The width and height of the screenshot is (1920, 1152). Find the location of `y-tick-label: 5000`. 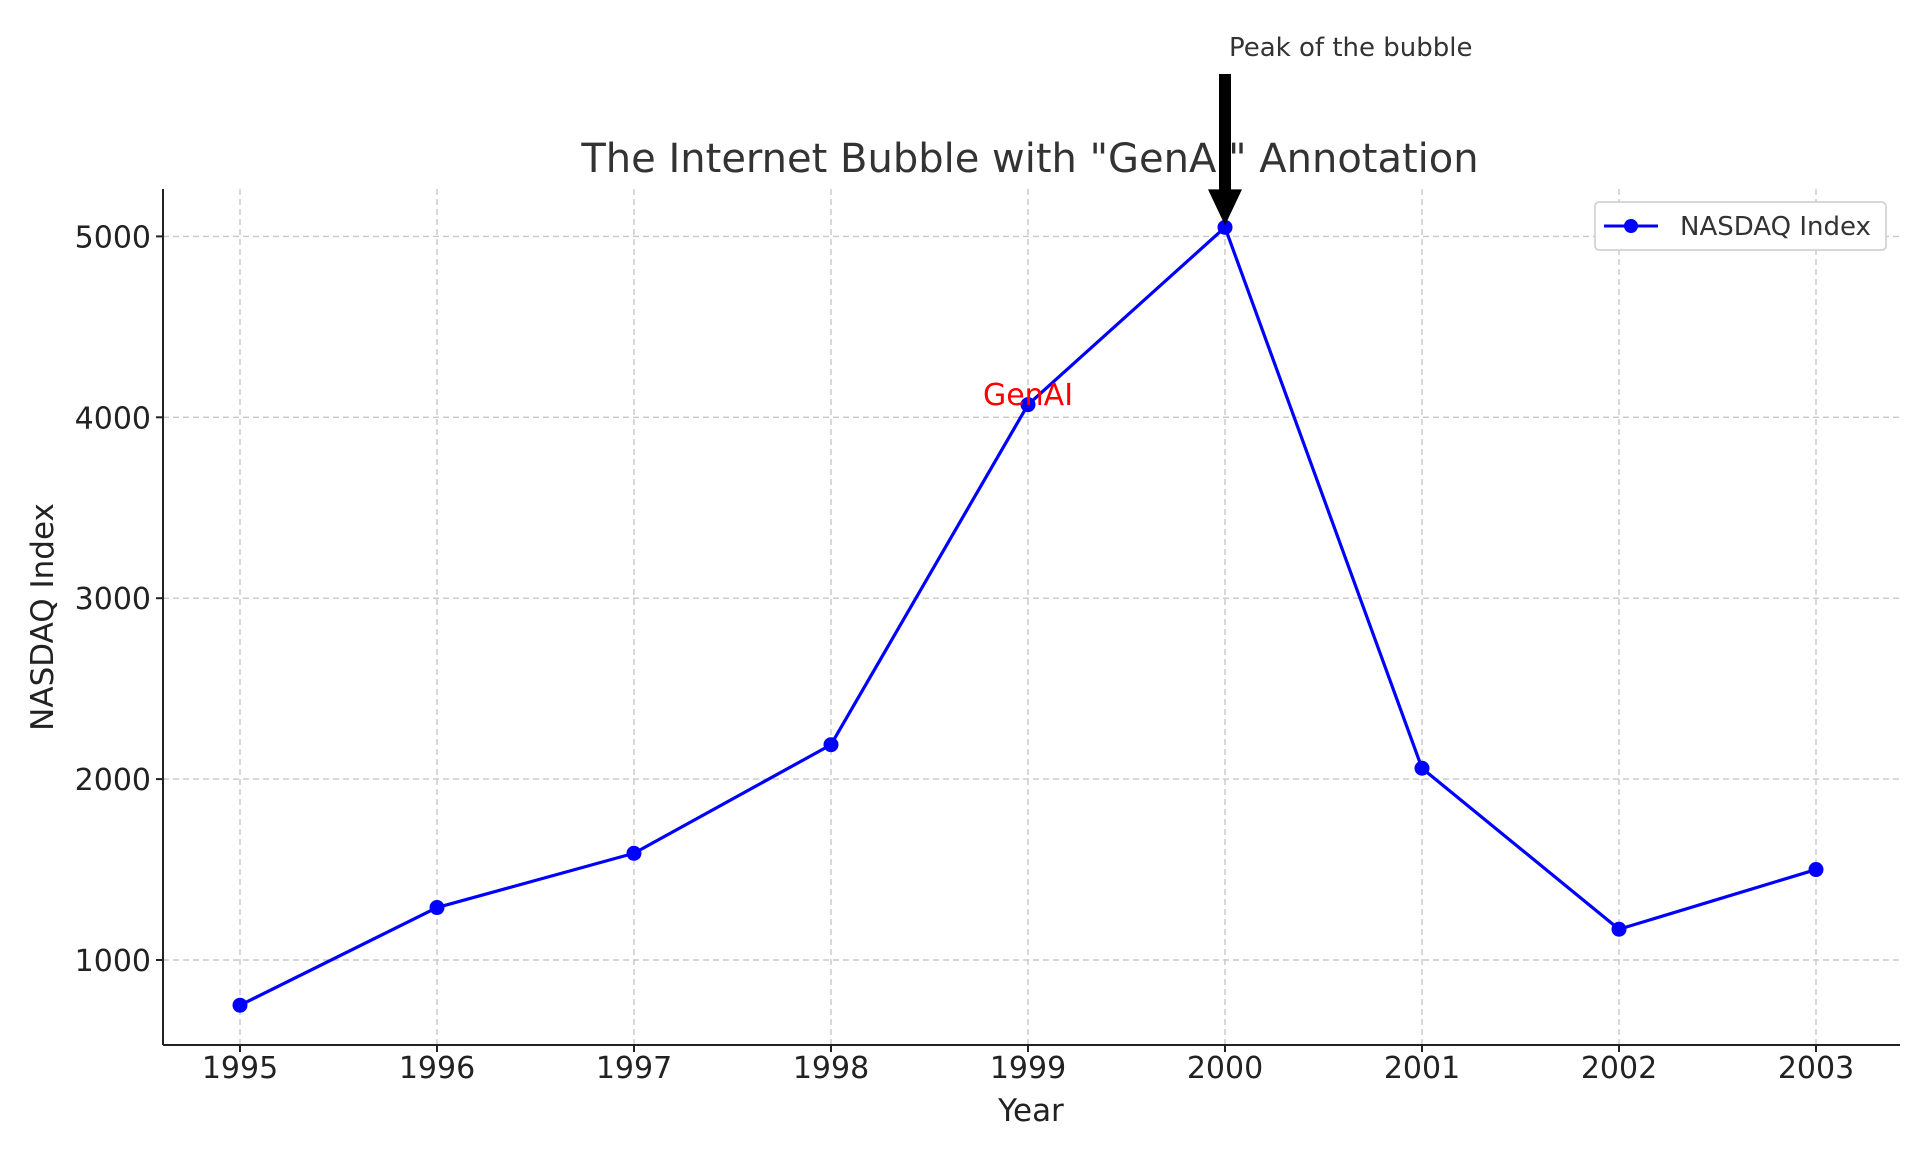

y-tick-label: 5000 is located at coordinates (113, 237).